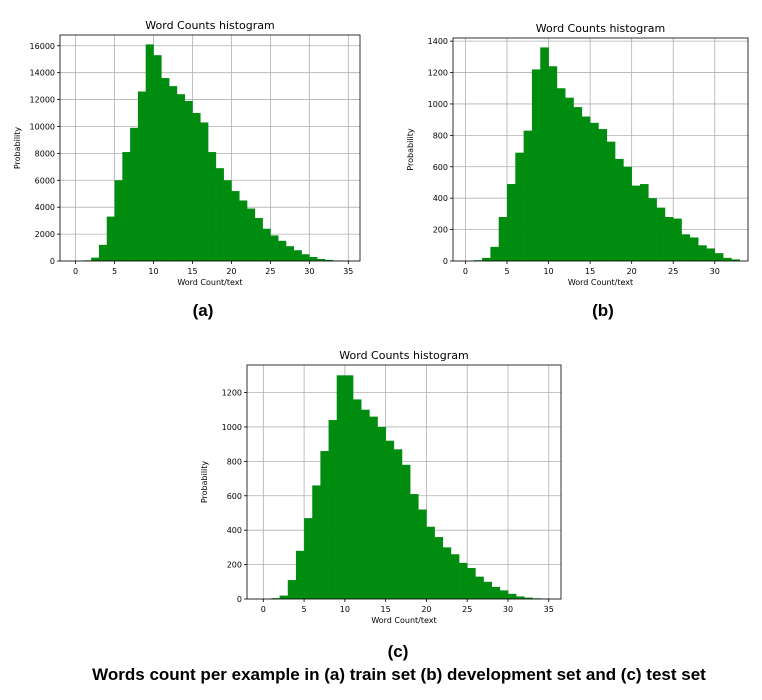 The width and height of the screenshot is (762, 700). I want to click on chart-title: Word Counts histogram, so click(209, 25).